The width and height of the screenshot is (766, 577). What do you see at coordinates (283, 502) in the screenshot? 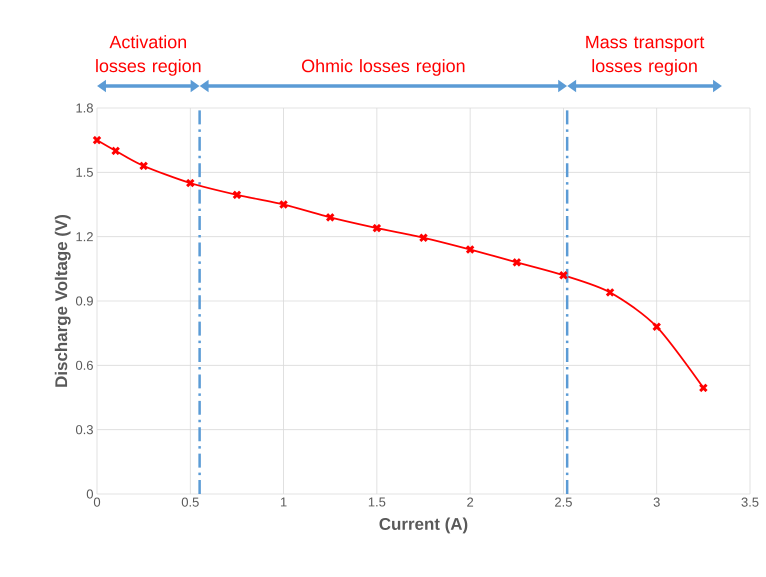
I see `x-tick-label: 1` at bounding box center [283, 502].